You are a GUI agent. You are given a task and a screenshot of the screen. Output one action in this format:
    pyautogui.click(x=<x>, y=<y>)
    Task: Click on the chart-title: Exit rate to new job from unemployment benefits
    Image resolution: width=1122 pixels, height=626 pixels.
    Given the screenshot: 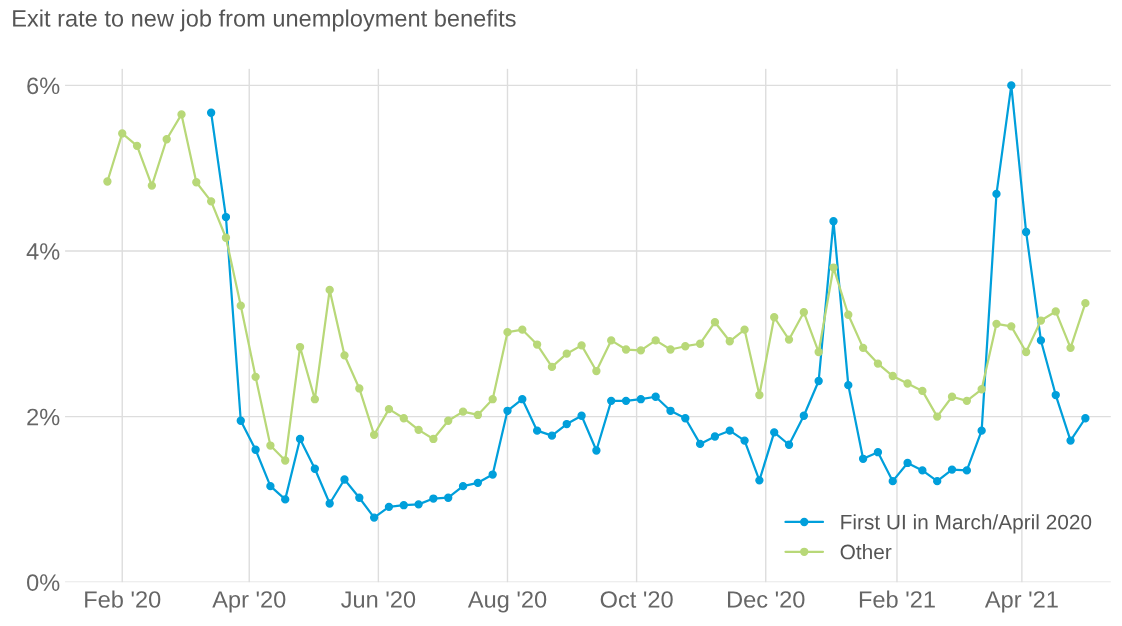 What is the action you would take?
    pyautogui.click(x=264, y=20)
    